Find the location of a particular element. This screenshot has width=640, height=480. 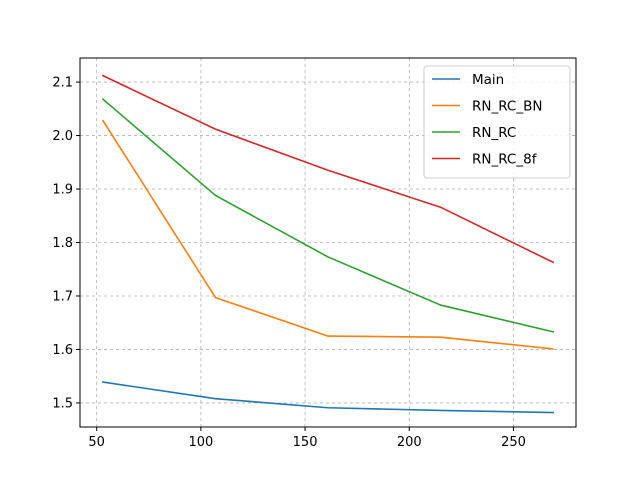

y-tick-label: 1.5 is located at coordinates (62, 403).